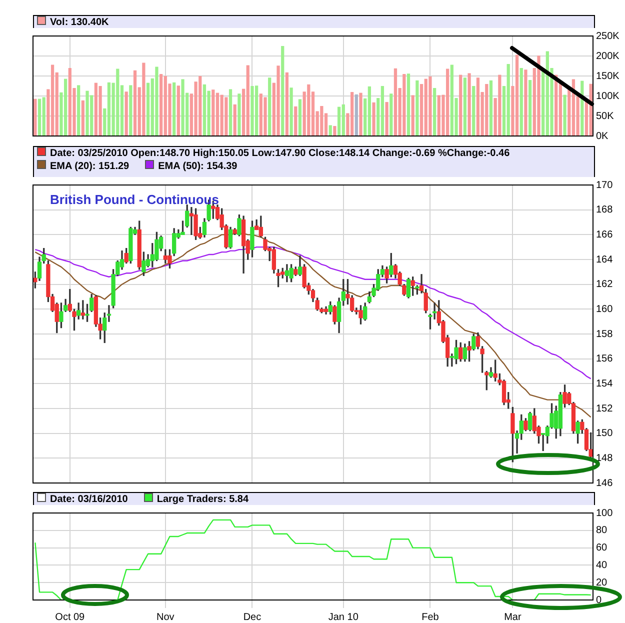 Image resolution: width=625 pixels, height=623 pixels. What do you see at coordinates (605, 234) in the screenshot?
I see `y-tick-label: 166` at bounding box center [605, 234].